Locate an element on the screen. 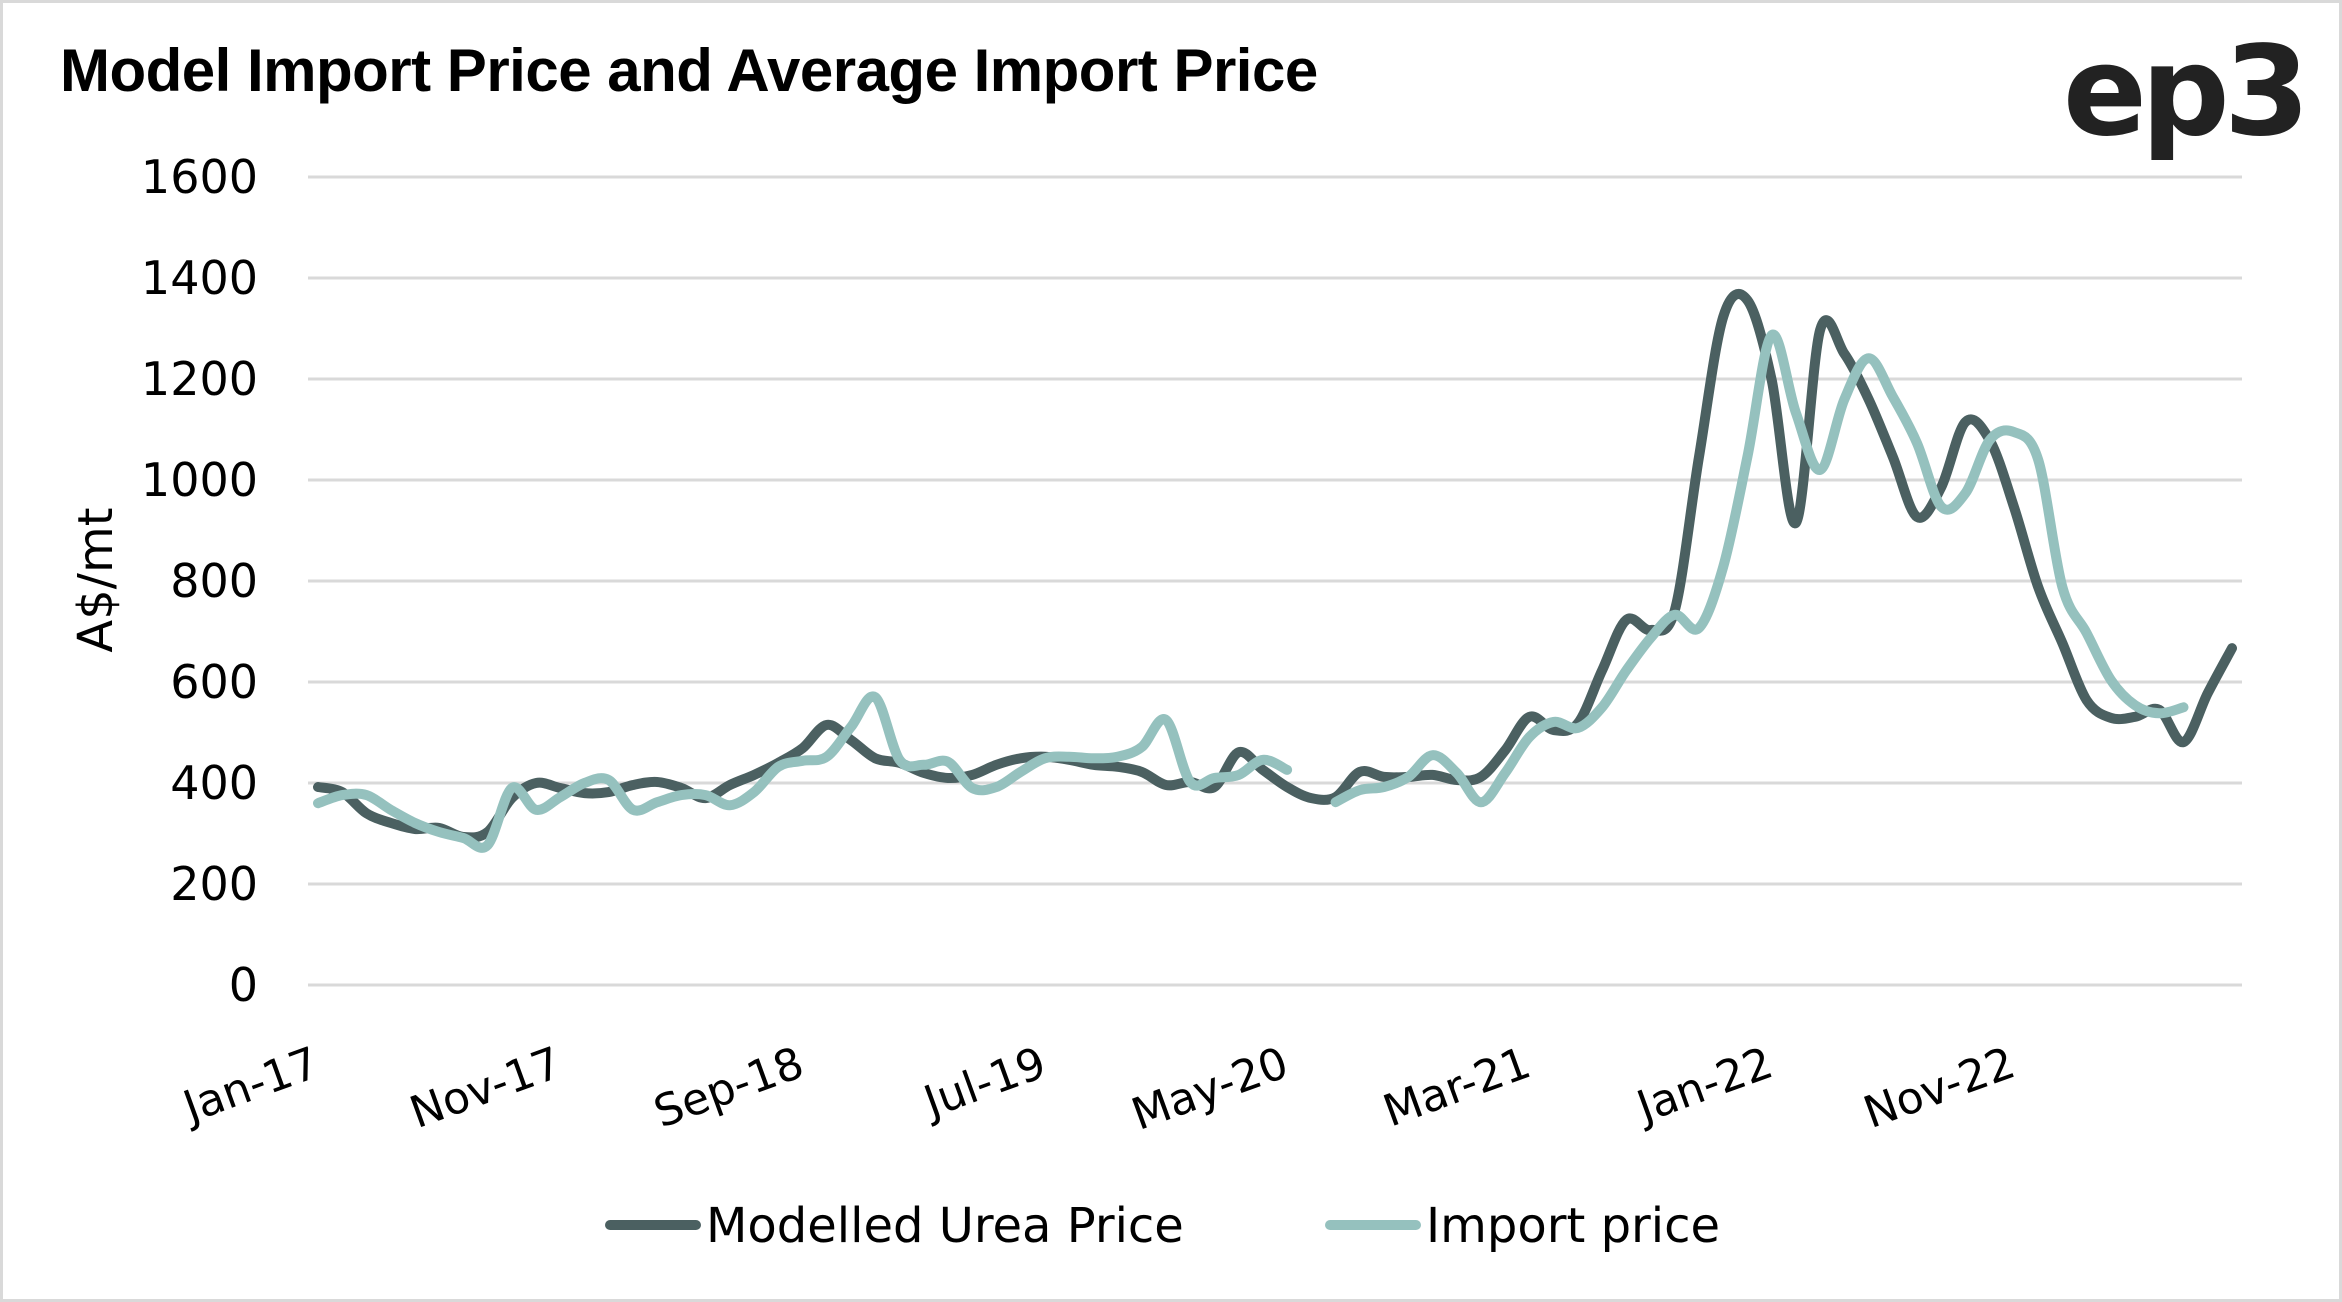 The width and height of the screenshot is (2342, 1302). y-axis-ticks: 0 200 400 600 800 1000 1200 1400 1600 is located at coordinates (199, 581).